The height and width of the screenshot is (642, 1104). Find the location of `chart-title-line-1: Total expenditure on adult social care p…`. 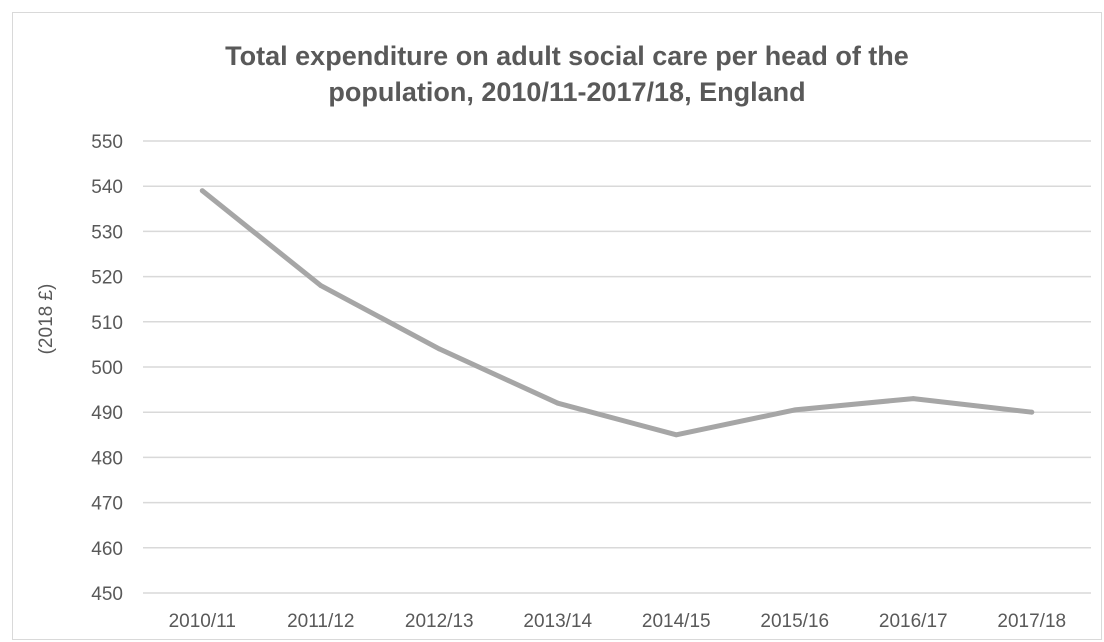

chart-title-line-1: Total expenditure on adult social care p… is located at coordinates (567, 56).